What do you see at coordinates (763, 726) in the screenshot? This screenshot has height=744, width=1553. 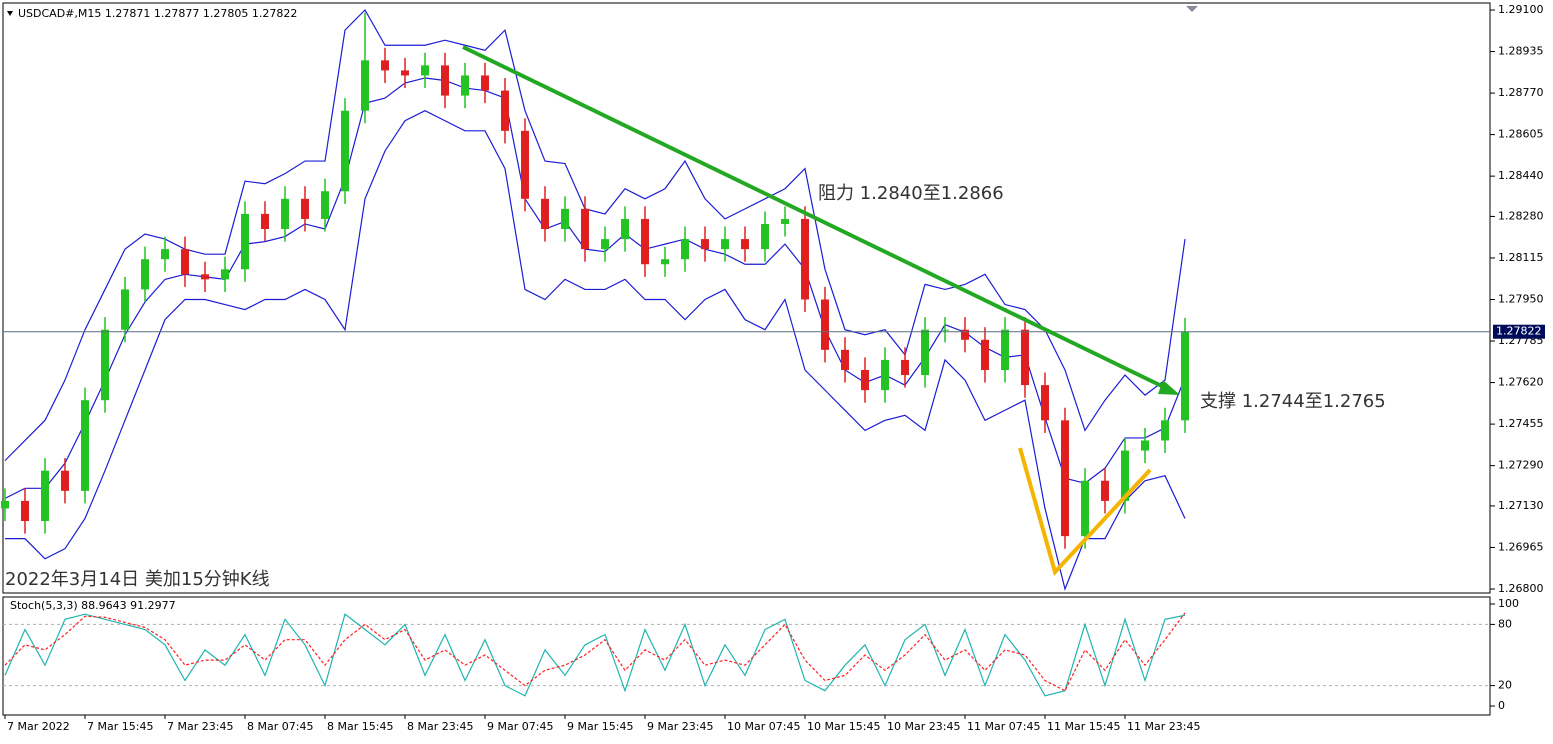 I see `x-tick-label: 10 Mar 07:45` at bounding box center [763, 726].